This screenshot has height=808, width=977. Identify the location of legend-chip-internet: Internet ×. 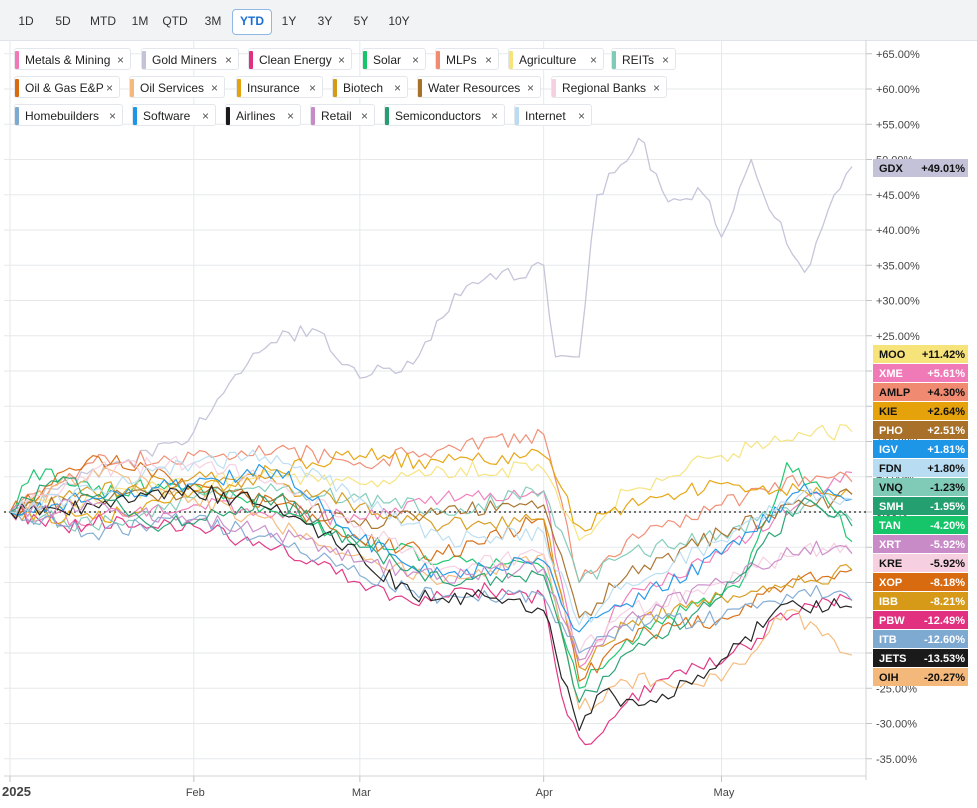
(553, 115).